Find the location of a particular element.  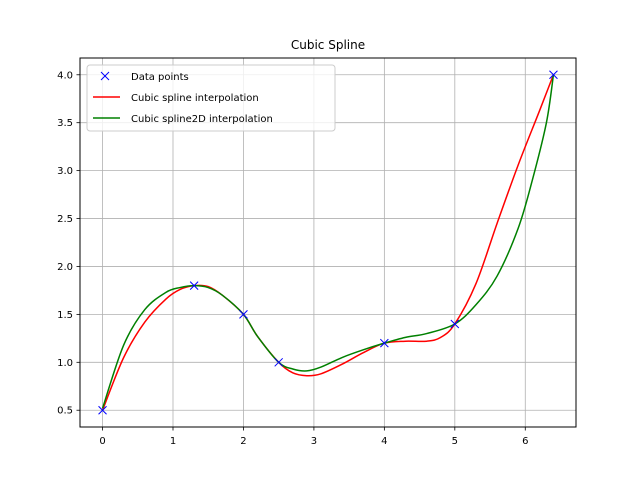

y-tick-label: 1.0 is located at coordinates (65, 363).